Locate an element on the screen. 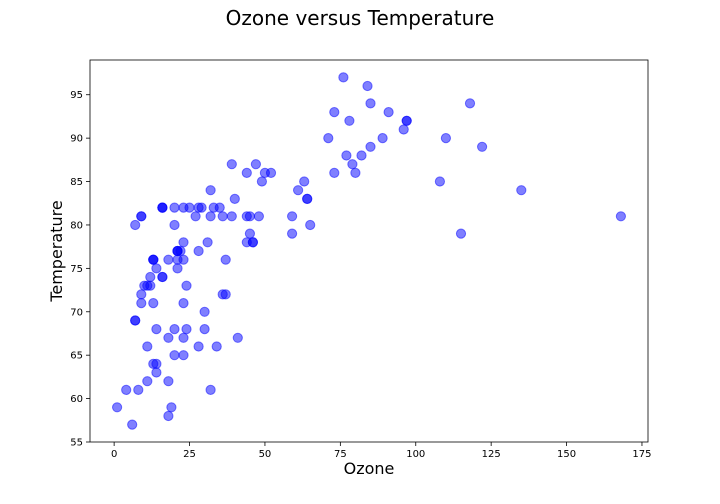  x-tick-label: 25 is located at coordinates (189, 454).